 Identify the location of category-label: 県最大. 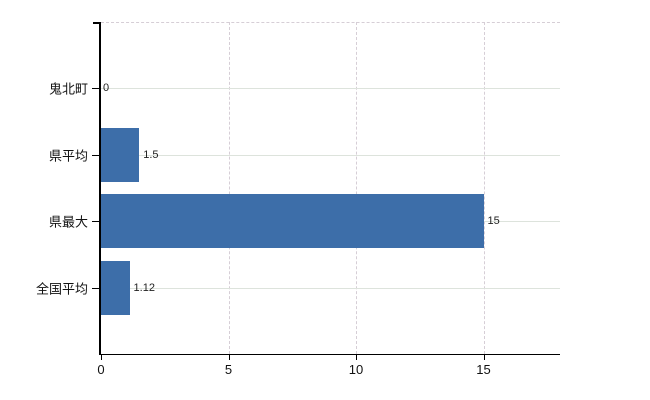
(68, 222).